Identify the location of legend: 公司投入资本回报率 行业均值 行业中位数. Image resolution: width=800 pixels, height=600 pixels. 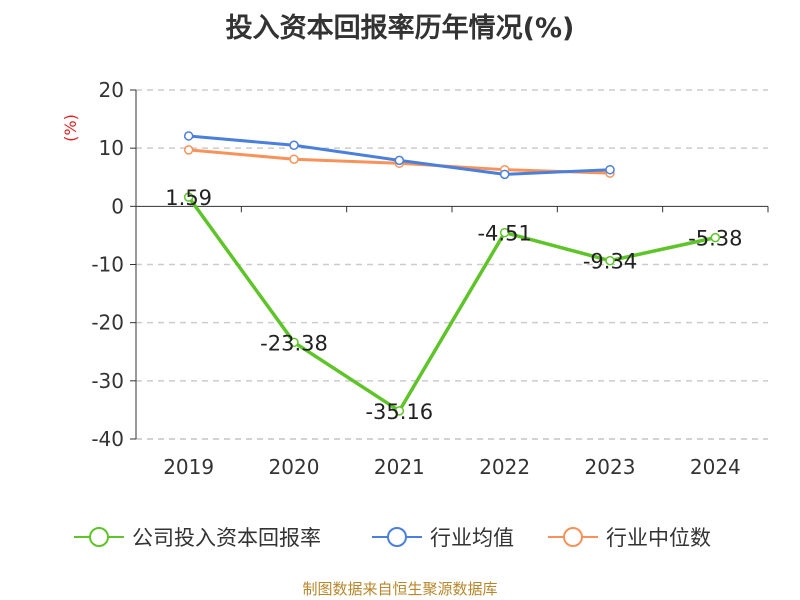
(400, 537).